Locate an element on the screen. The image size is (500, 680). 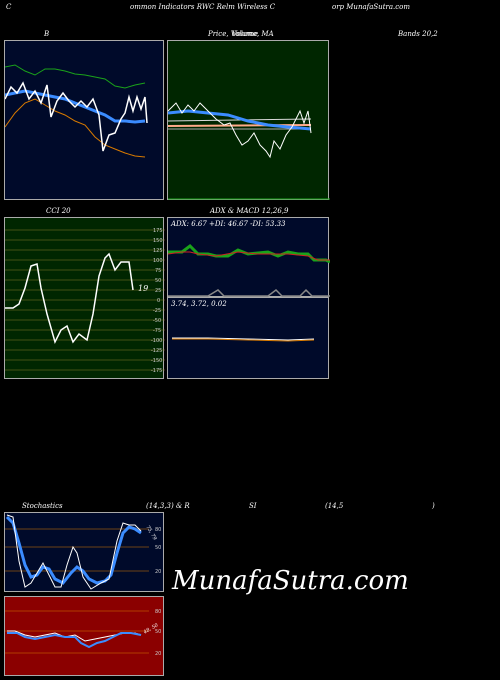
price-ma-title: Price, Volume, MA is located at coordinates (241, 34).